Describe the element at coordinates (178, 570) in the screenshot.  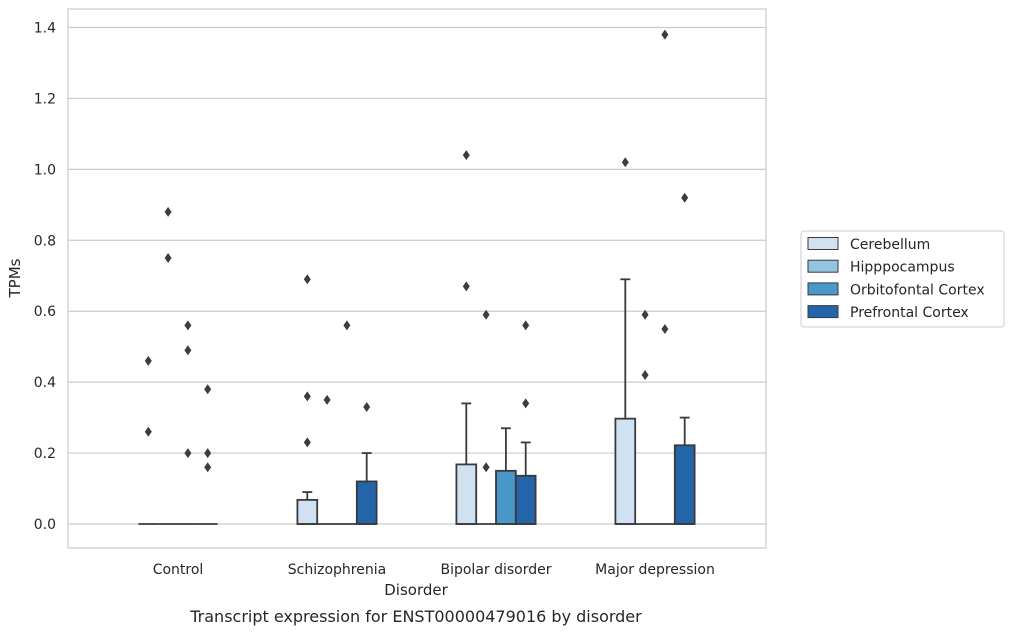
I see `x-tick-label: Control` at that location.